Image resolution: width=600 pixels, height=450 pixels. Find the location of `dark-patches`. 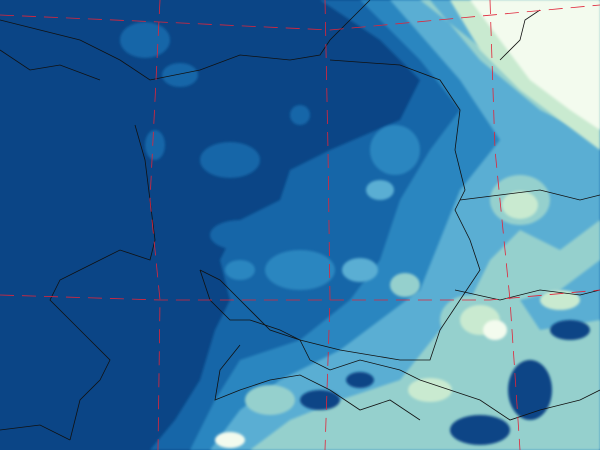

dark-patches is located at coordinates (445, 382).